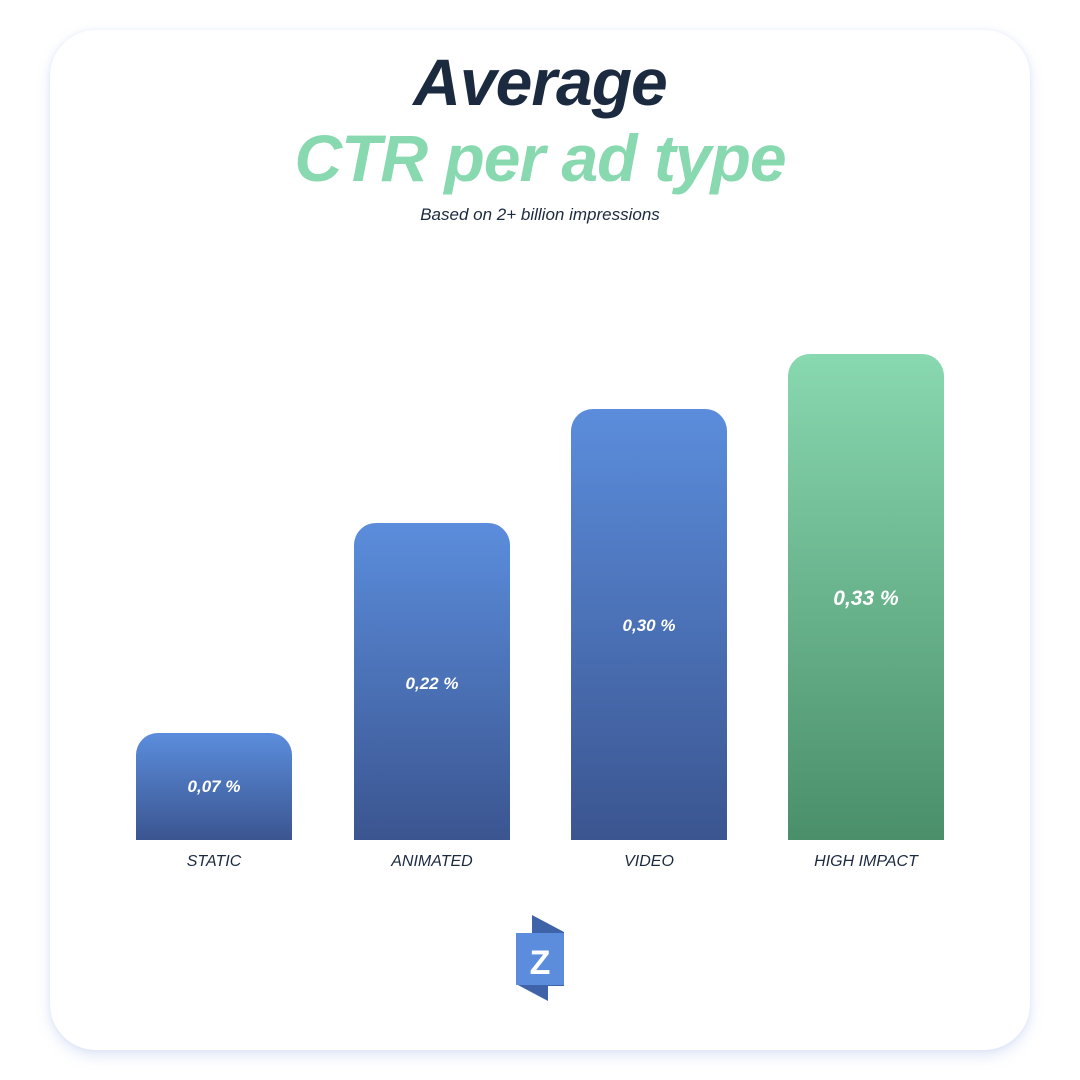 This screenshot has width=1080, height=1080. Describe the element at coordinates (540, 214) in the screenshot. I see `subtitle: Based on 2+ billion impressions` at that location.